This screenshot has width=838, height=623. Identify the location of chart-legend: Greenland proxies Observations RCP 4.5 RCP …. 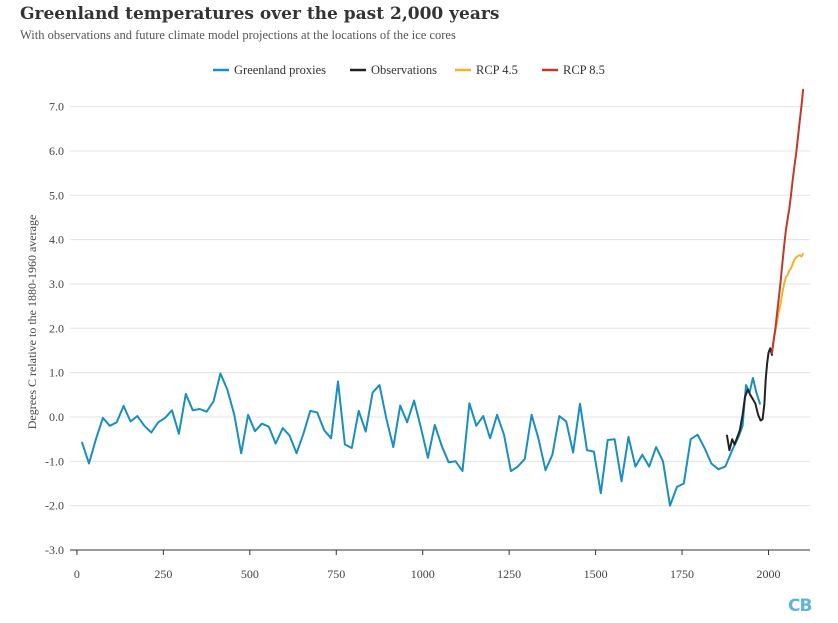
(409, 70).